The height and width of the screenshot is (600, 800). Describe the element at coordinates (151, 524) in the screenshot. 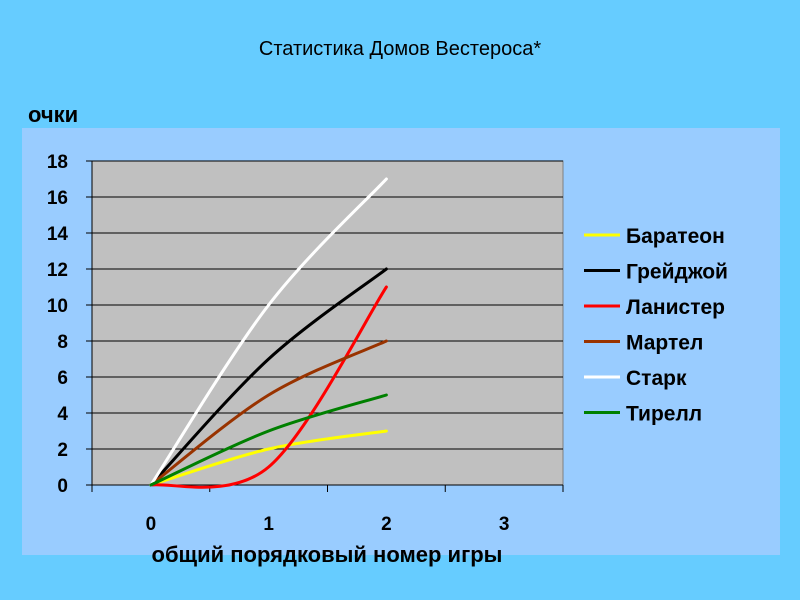

I see `x-tick-label: 0` at that location.